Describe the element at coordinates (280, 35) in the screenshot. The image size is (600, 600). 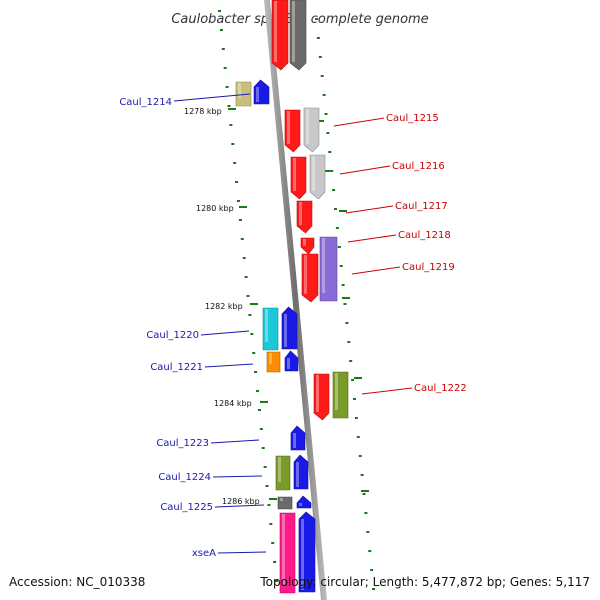
I see `gene-block-red-top` at that location.